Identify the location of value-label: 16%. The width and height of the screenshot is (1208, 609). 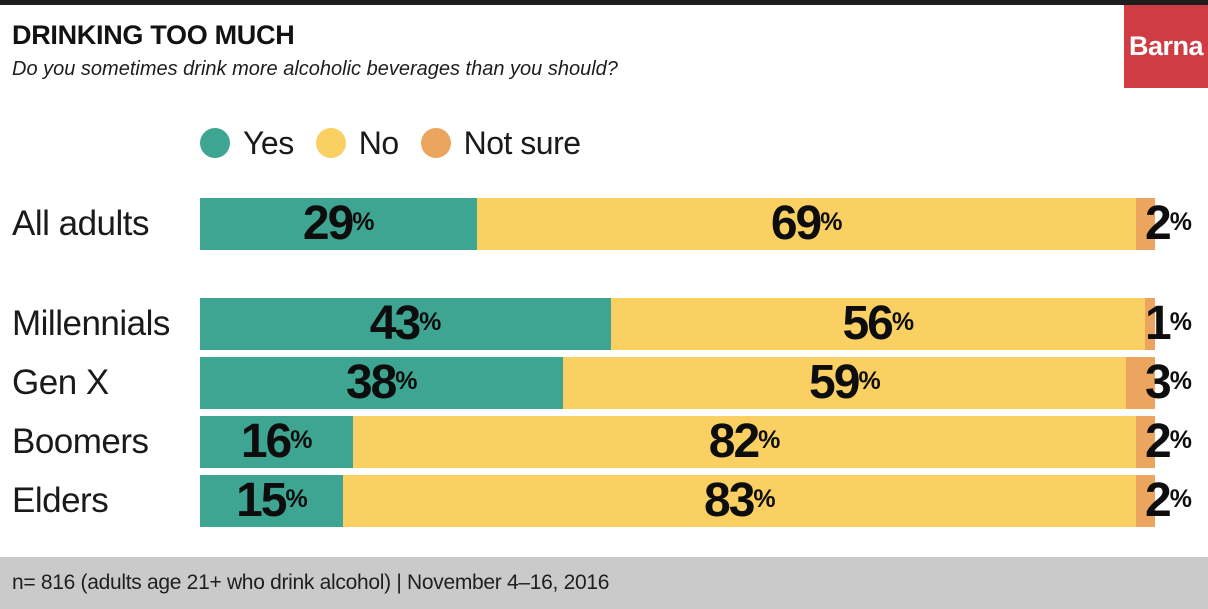
(276, 441).